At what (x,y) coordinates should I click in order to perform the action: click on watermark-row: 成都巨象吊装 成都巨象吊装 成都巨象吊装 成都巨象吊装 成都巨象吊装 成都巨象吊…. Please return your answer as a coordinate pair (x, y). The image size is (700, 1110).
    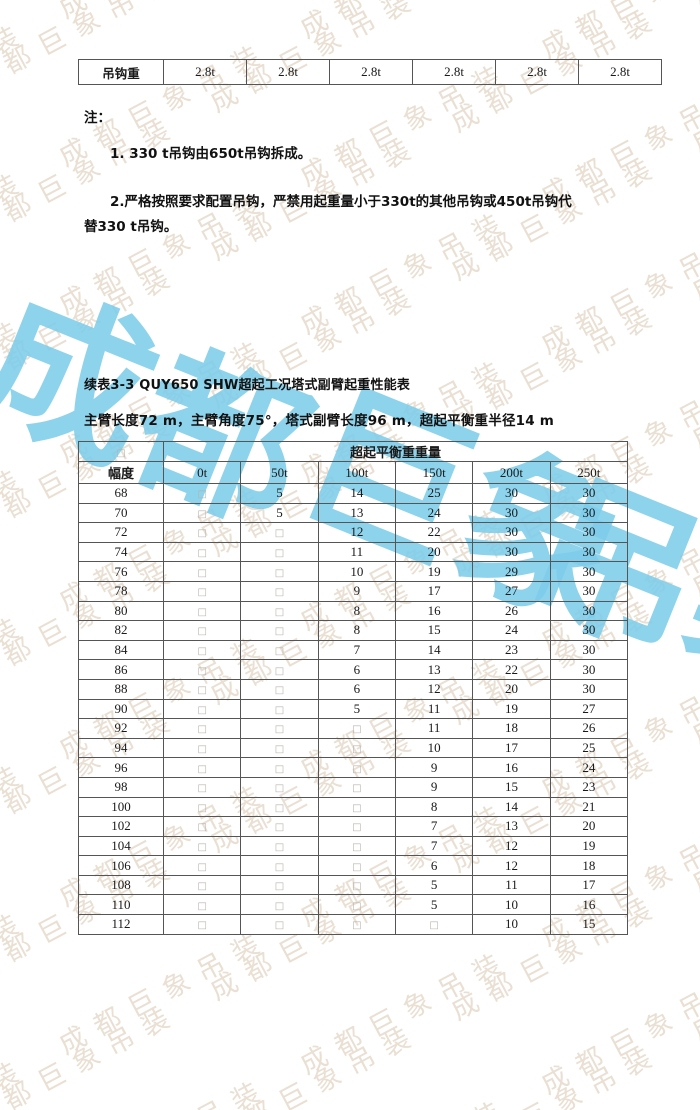
    Looking at the image, I should click on (350, 12).